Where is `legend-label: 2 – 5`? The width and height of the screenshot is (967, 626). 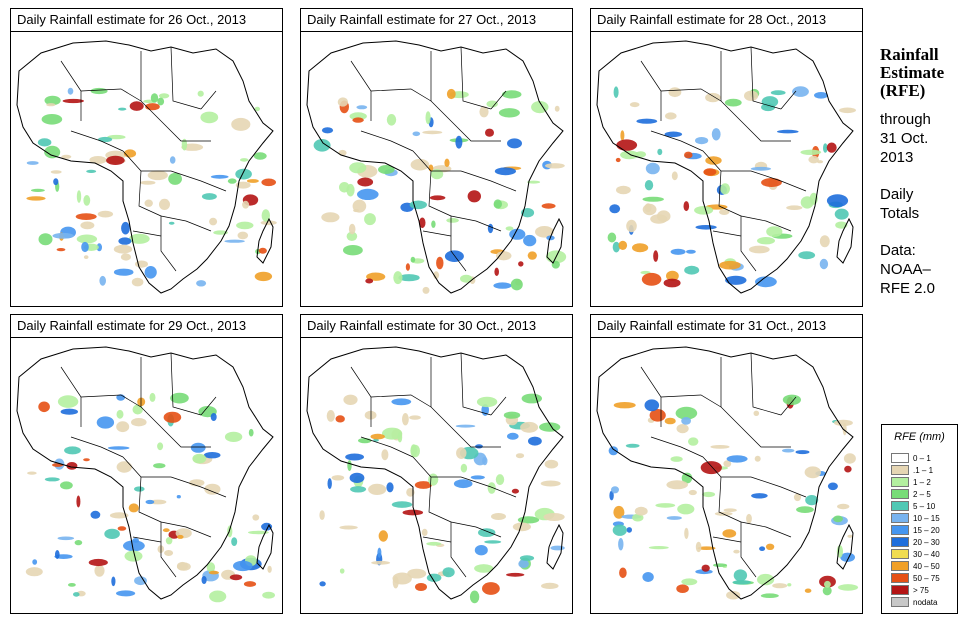
legend-label: 2 – 5 is located at coordinates (922, 494).